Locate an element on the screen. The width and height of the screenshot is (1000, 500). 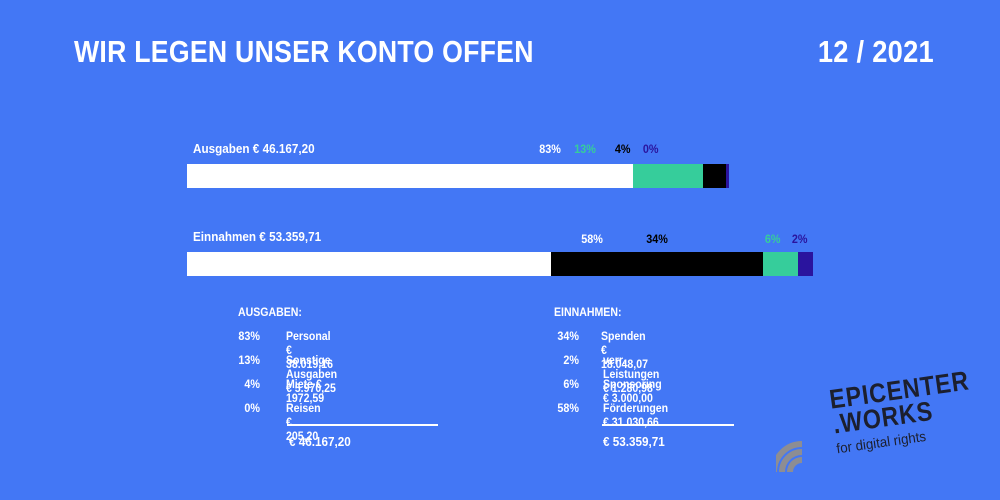
breakdown-label: Förderungen € 31.030,66 is located at coordinates (636, 415).